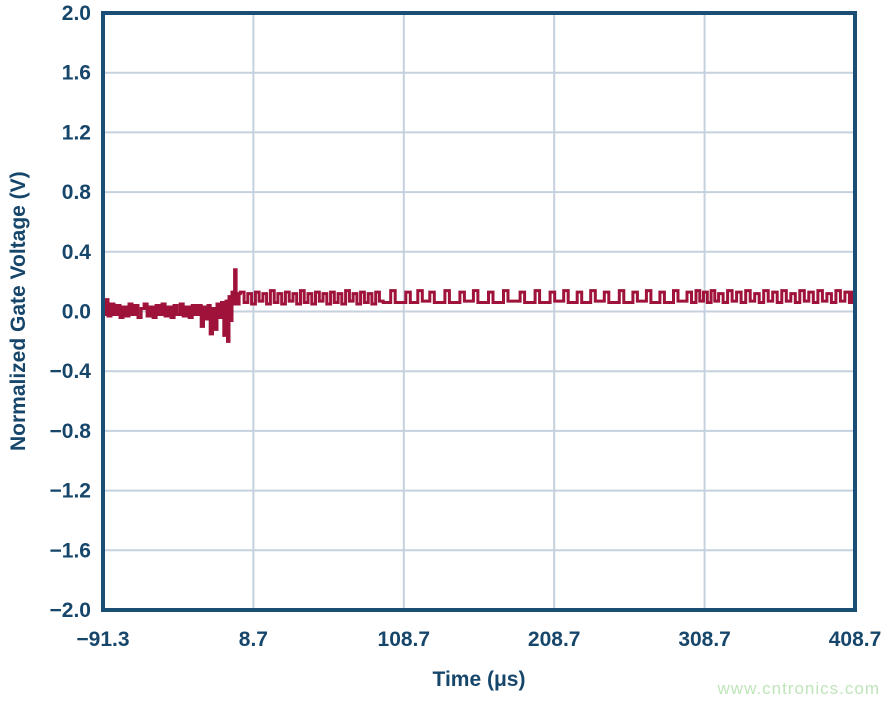 This screenshot has width=887, height=708. Describe the element at coordinates (76, 13) in the screenshot. I see `y-tick-label: 2.0` at that location.